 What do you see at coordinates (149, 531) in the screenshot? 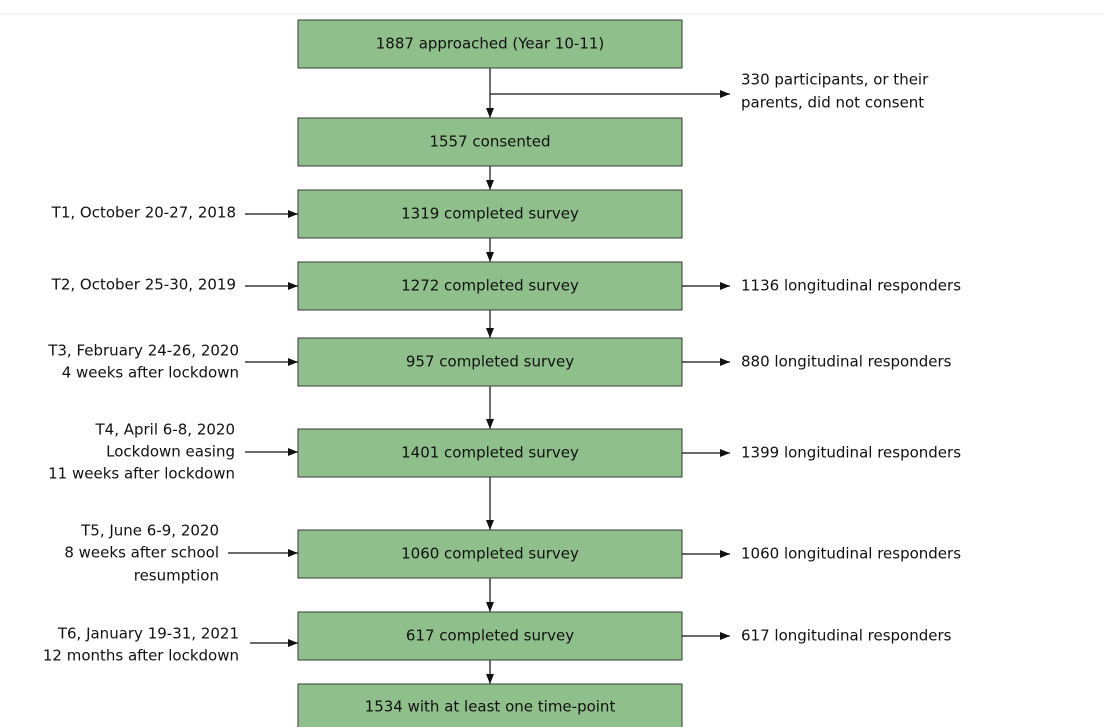
I see `time-point-label: T5, June 6-9, 2020` at bounding box center [149, 531].